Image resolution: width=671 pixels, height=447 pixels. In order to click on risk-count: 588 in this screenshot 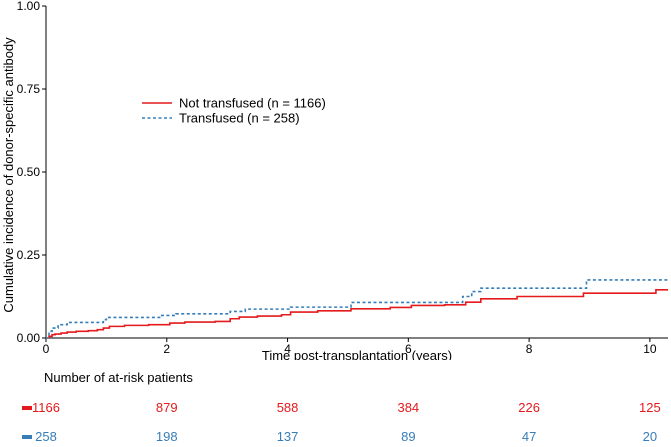, I will do `click(287, 407)`.